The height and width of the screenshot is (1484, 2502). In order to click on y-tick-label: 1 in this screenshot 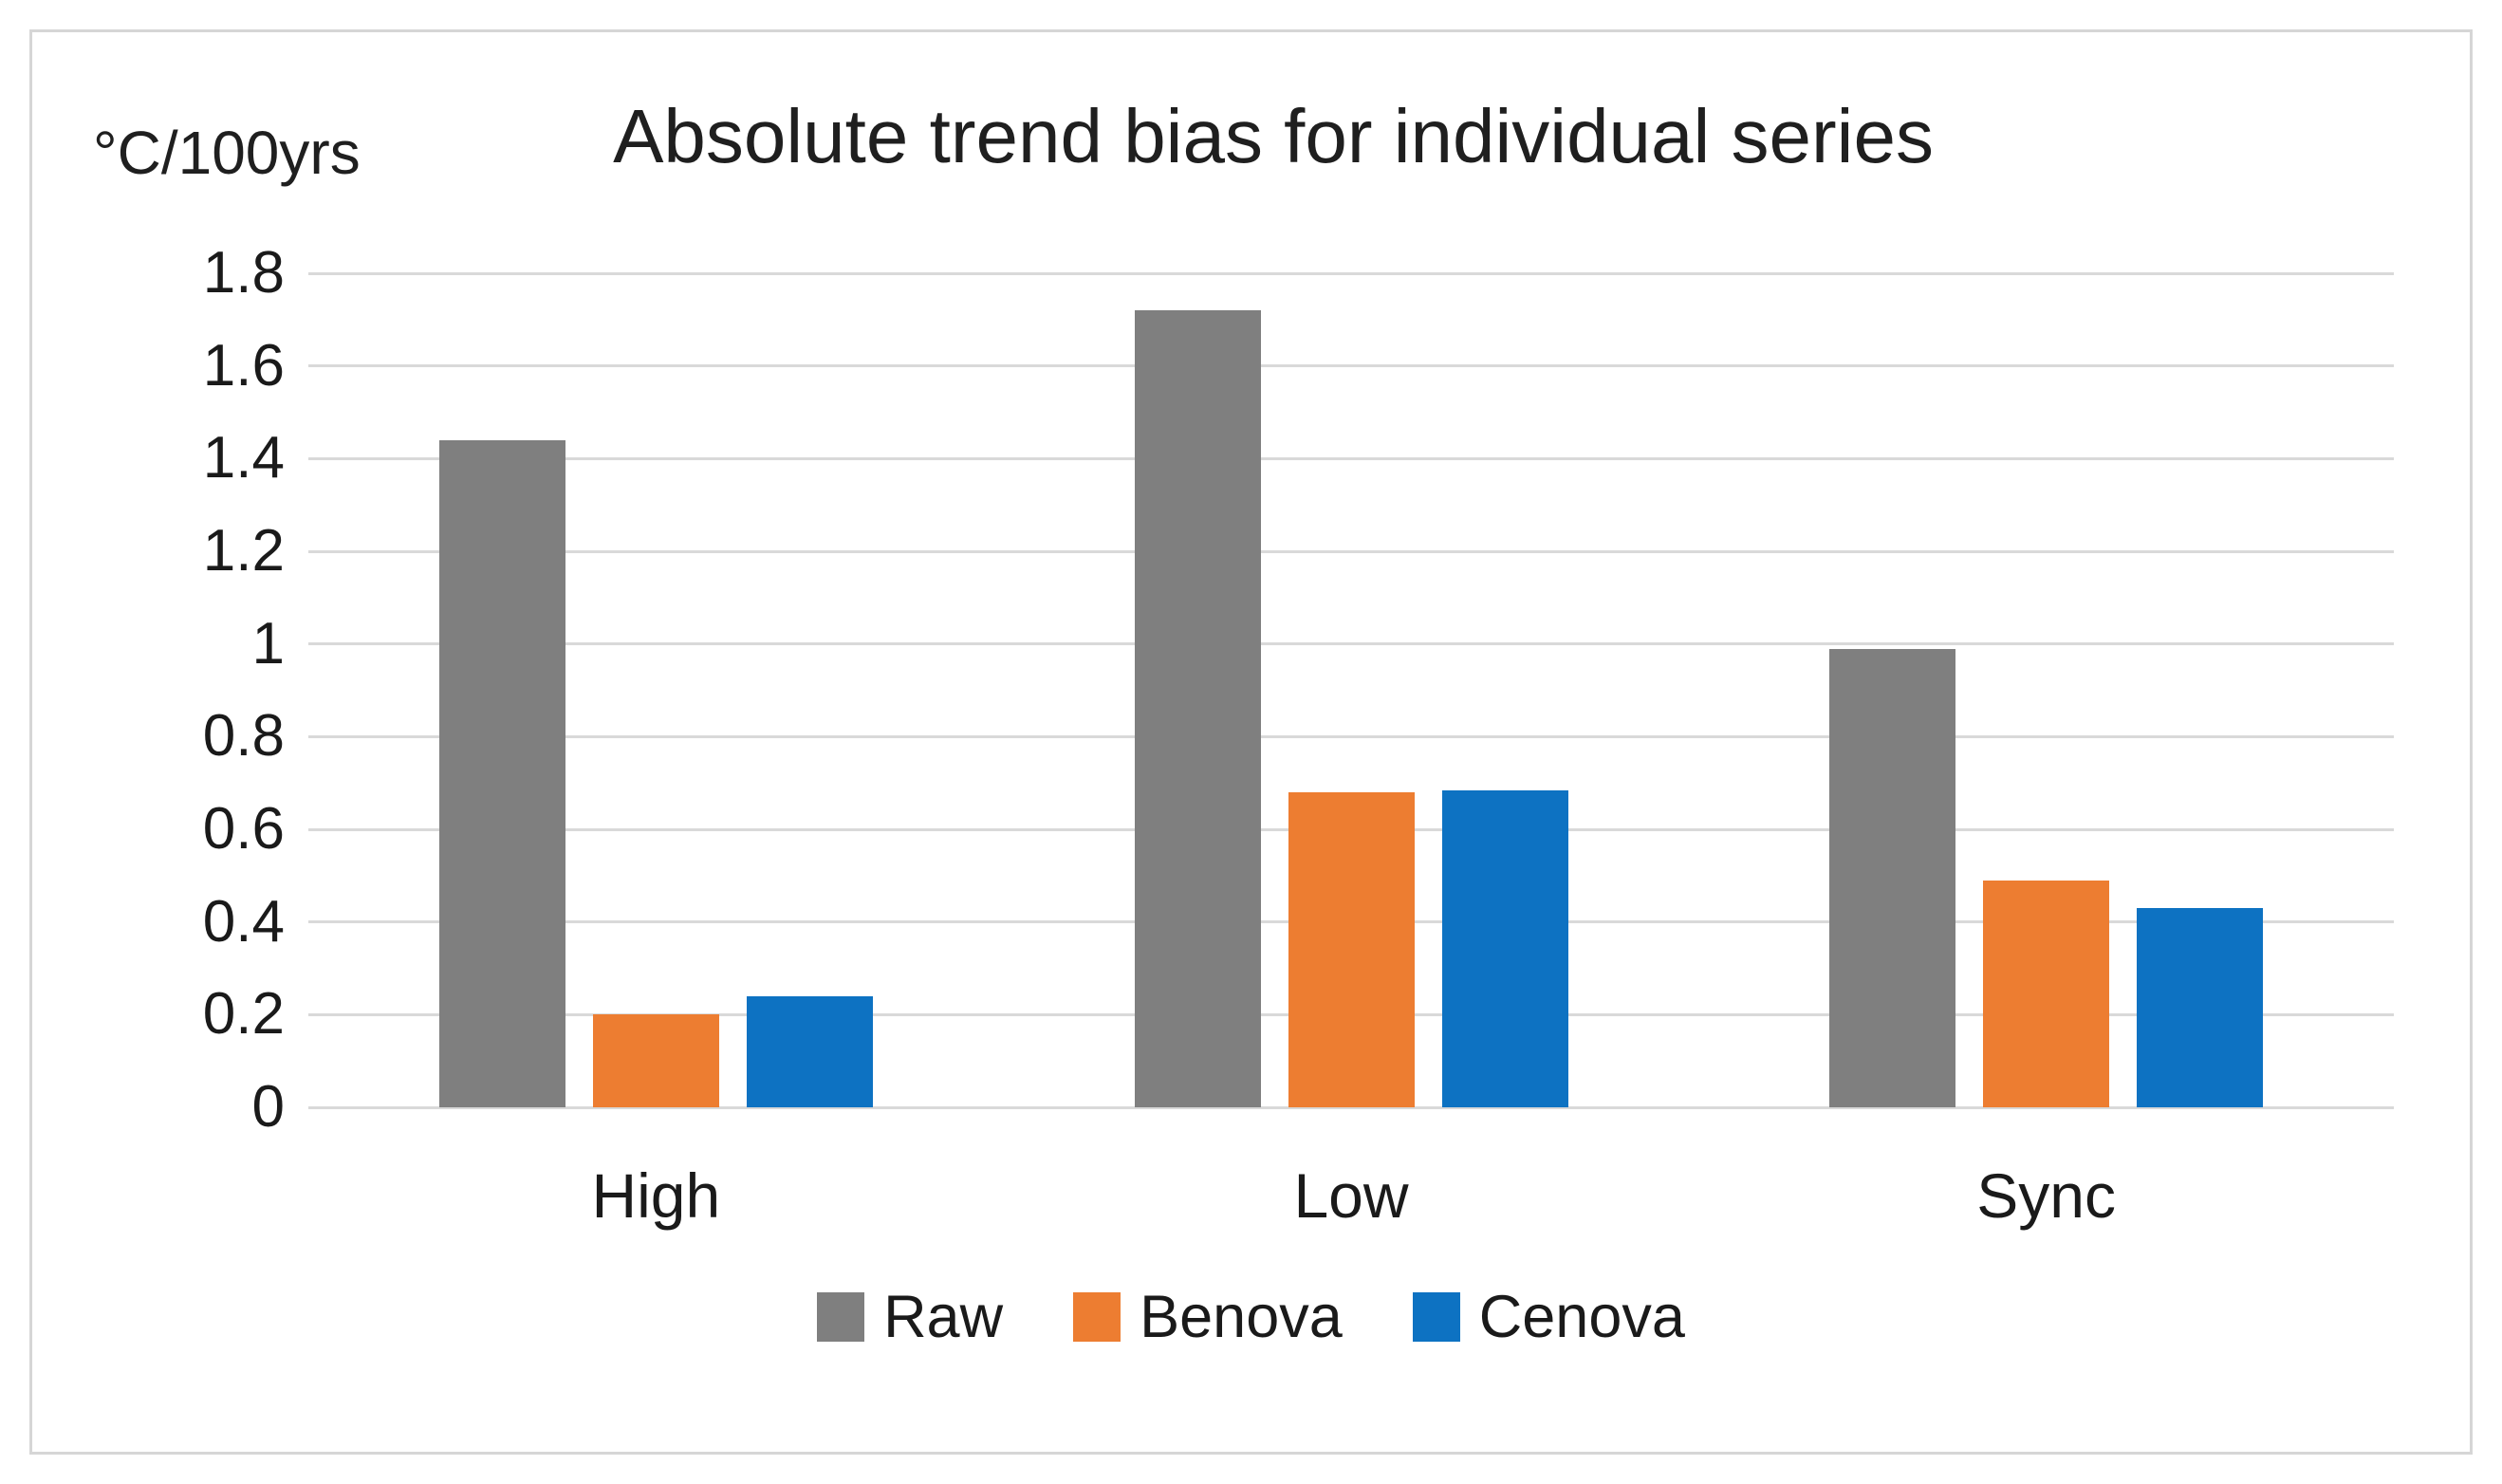, I will do `click(268, 643)`.